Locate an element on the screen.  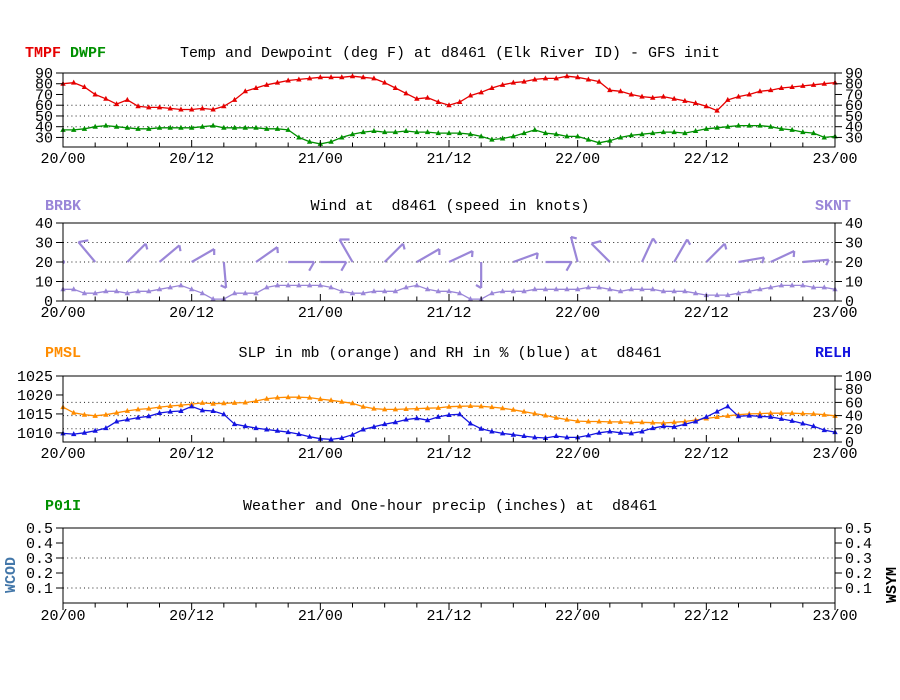
x-axis-label: 21/12 is located at coordinates (448, 159).